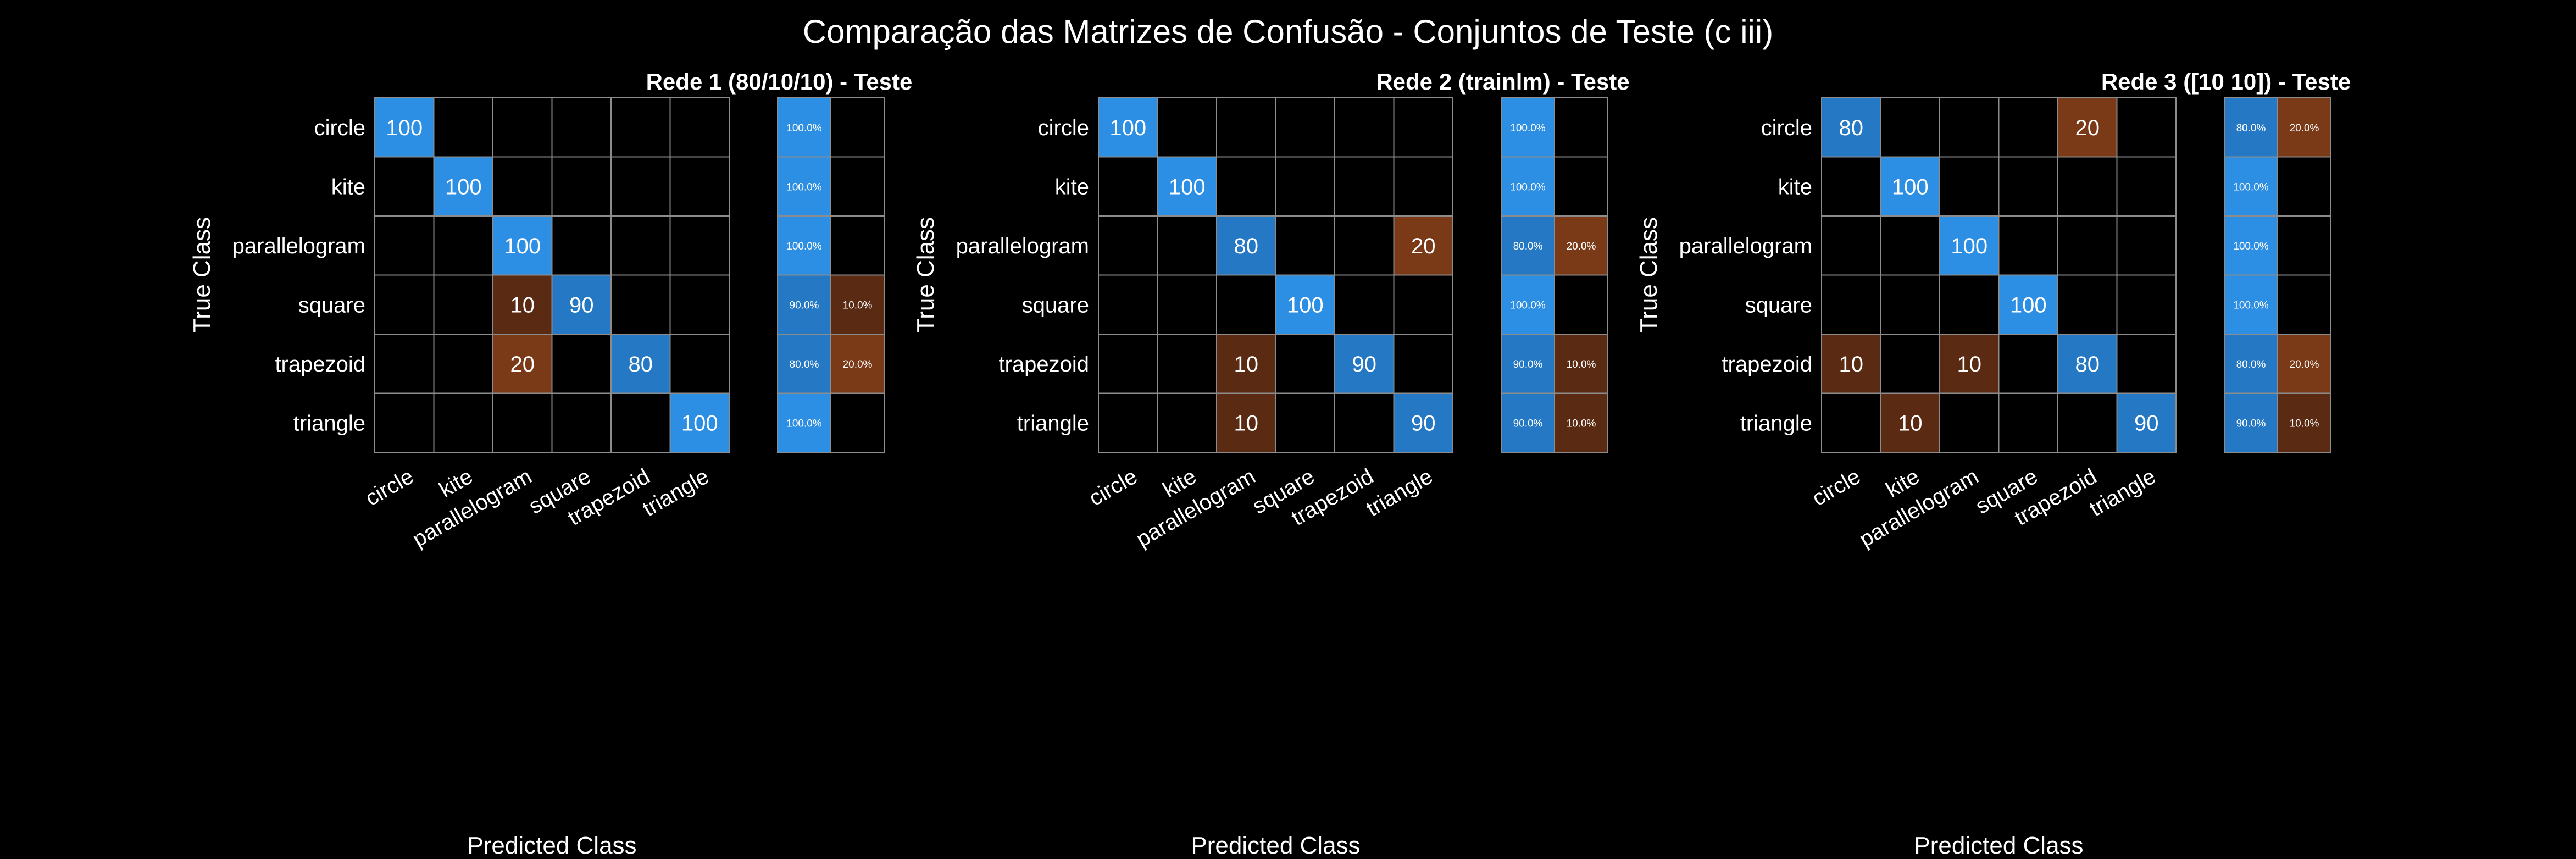  What do you see at coordinates (779, 82) in the screenshot?
I see `panel-title: Rede 1 (80/10/10) - Teste` at bounding box center [779, 82].